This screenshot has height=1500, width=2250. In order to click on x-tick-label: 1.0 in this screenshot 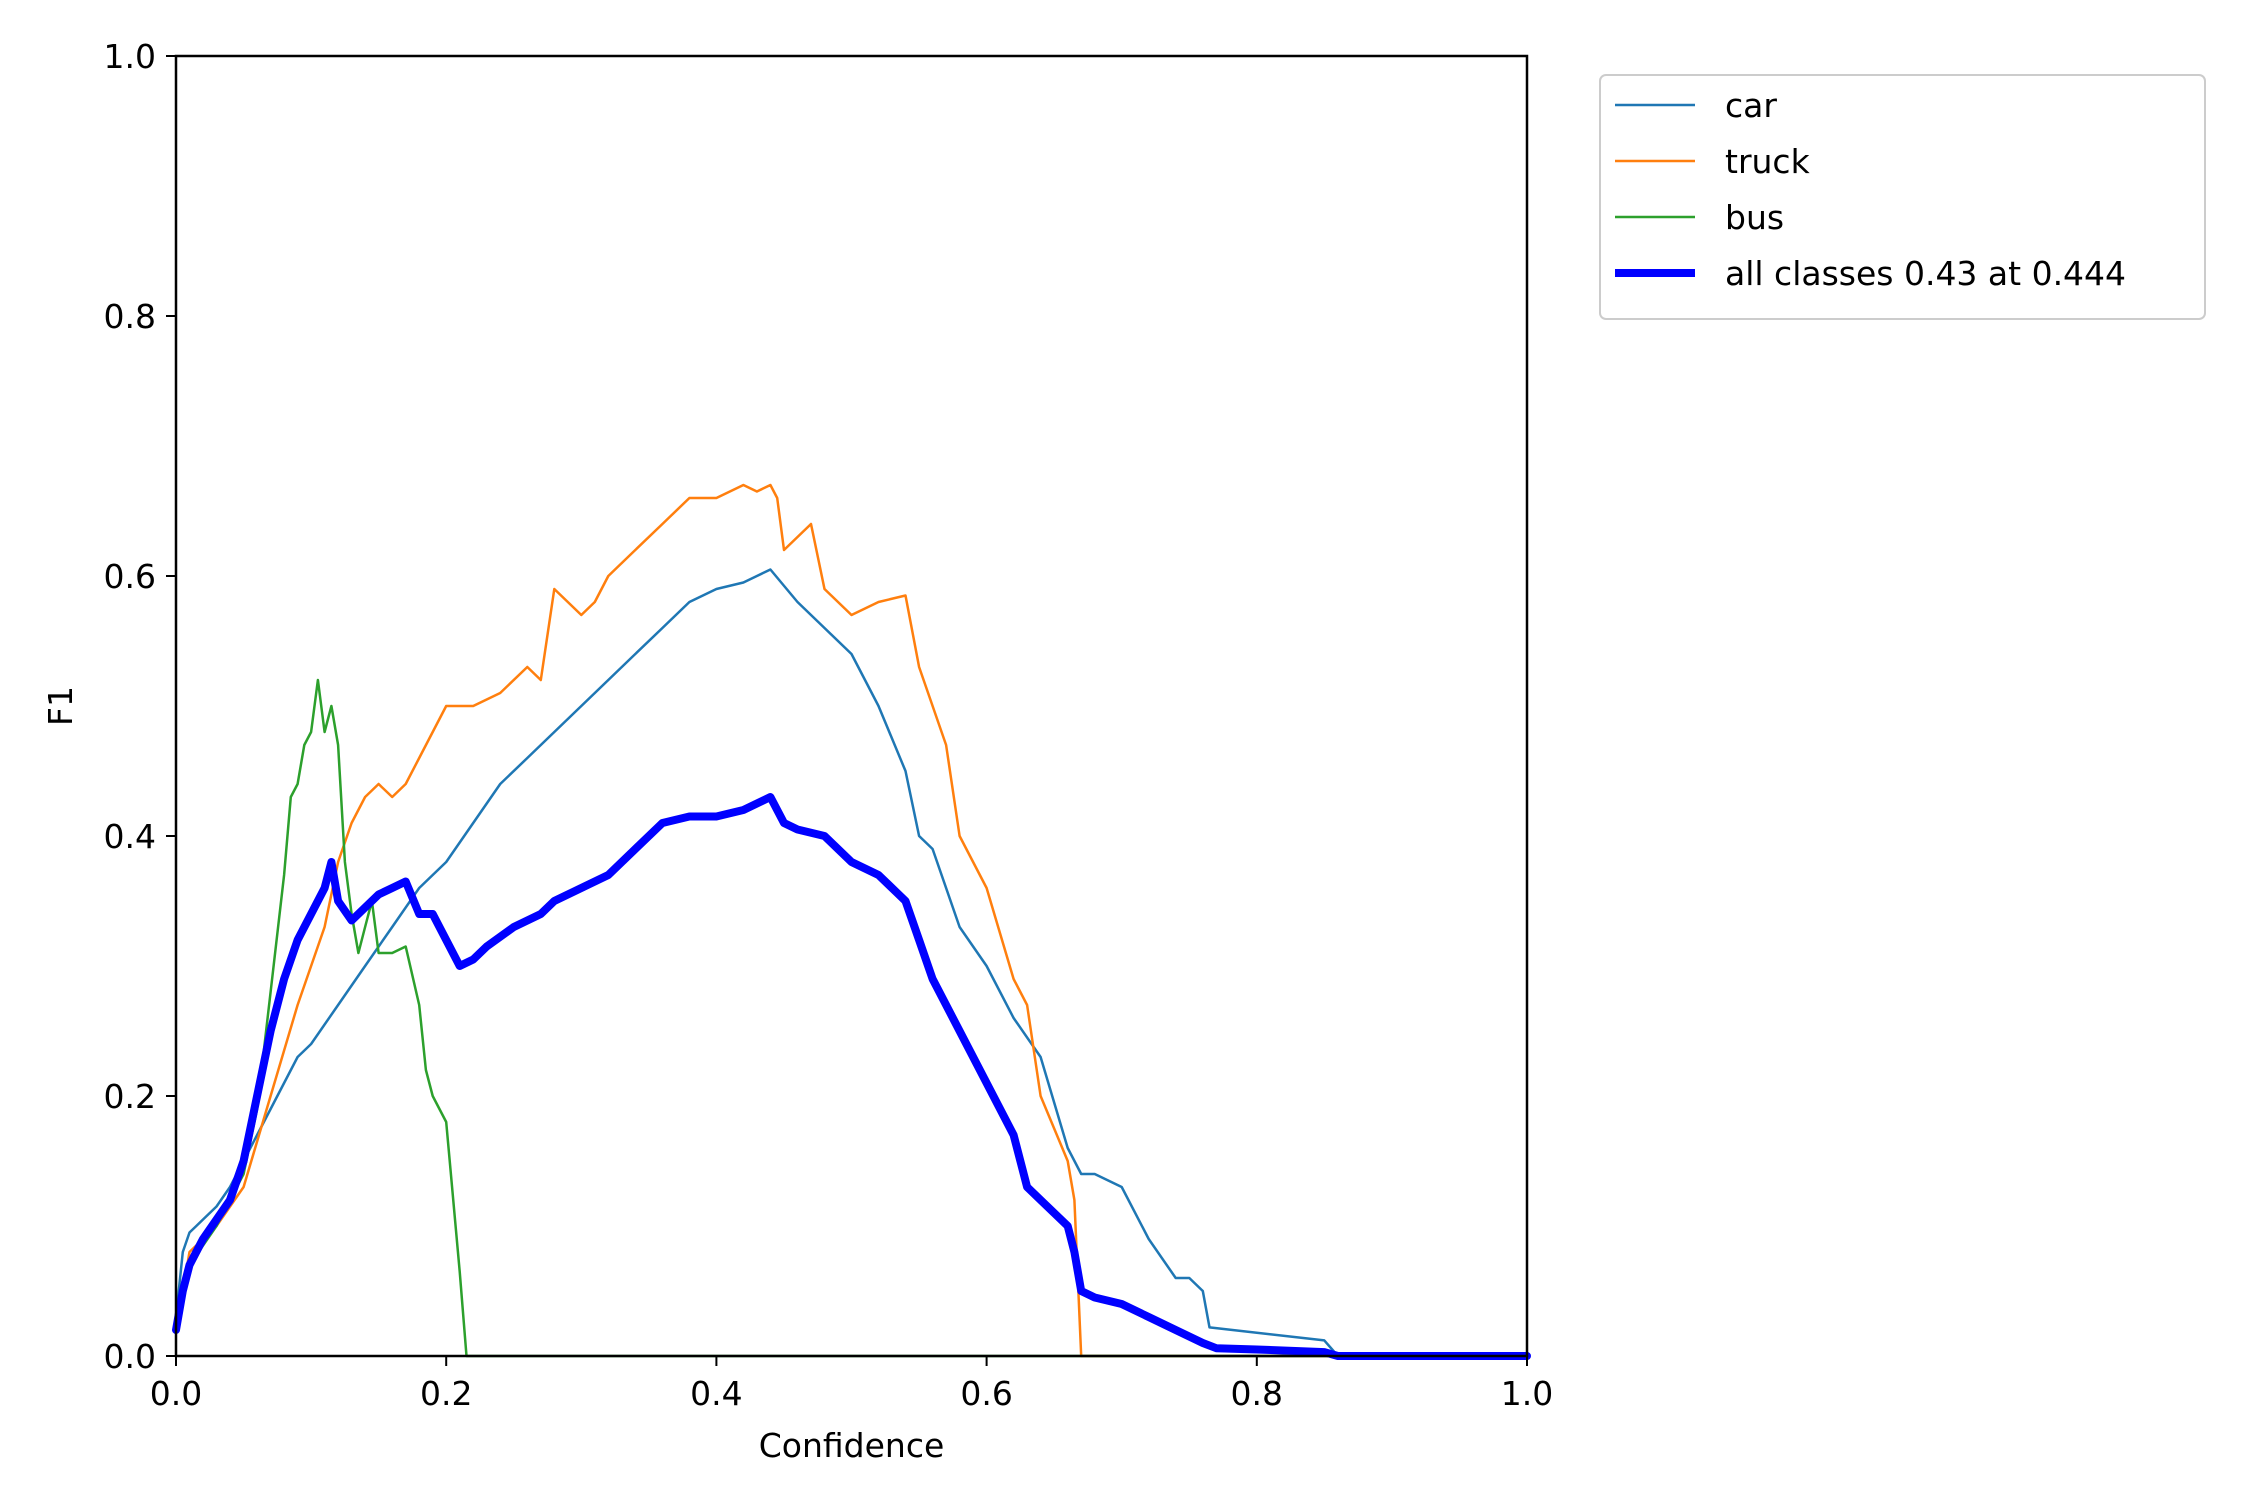, I will do `click(1527, 1393)`.